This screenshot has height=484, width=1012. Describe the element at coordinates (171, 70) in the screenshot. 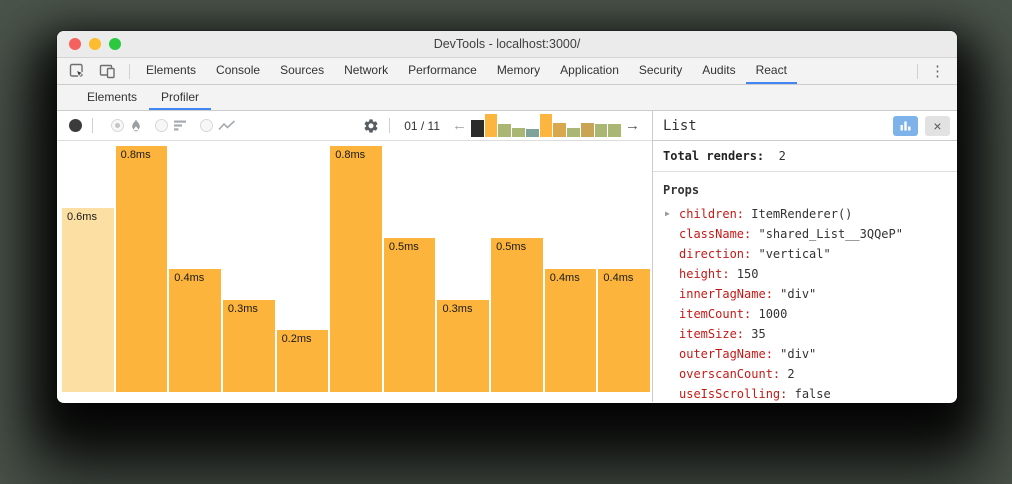

I see `tab-elements: Elements` at that location.